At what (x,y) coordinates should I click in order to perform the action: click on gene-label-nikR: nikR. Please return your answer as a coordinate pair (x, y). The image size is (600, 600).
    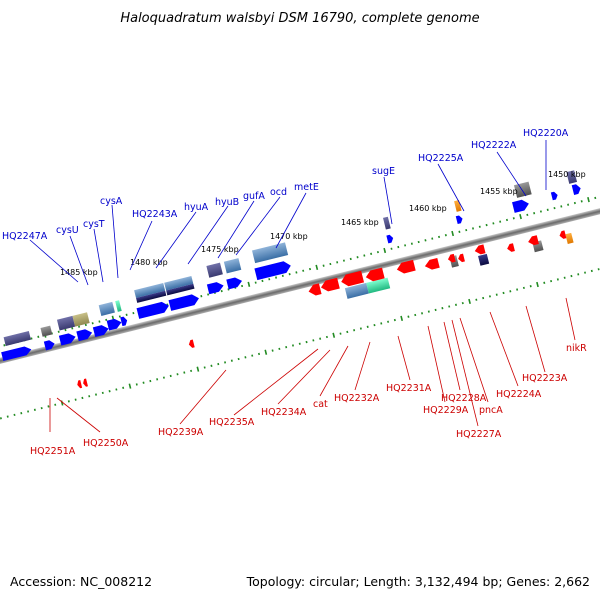
    Looking at the image, I should click on (576, 348).